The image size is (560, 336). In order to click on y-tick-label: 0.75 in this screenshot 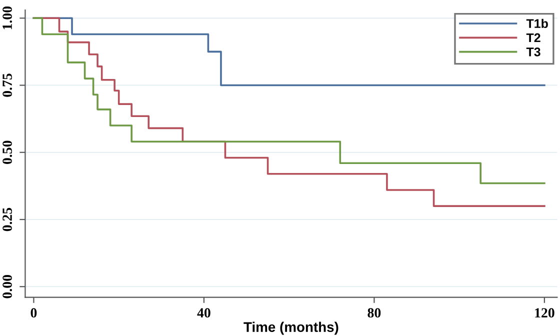, I will do `click(7, 85)`.